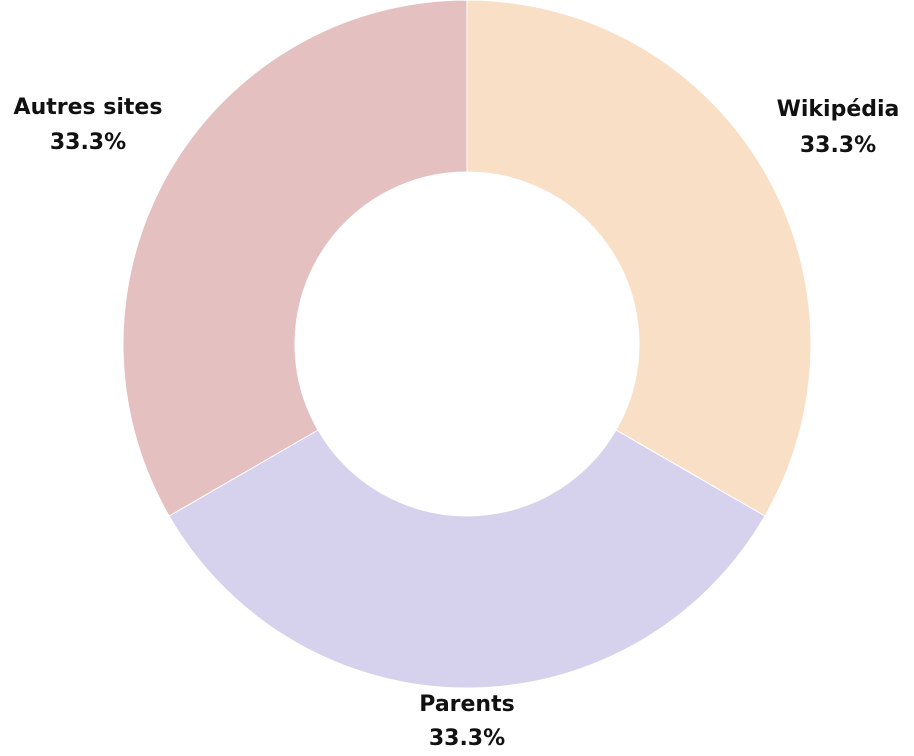 The height and width of the screenshot is (756, 914). What do you see at coordinates (838, 109) in the screenshot?
I see `slice-label-wikipedia: Wikipédia` at bounding box center [838, 109].